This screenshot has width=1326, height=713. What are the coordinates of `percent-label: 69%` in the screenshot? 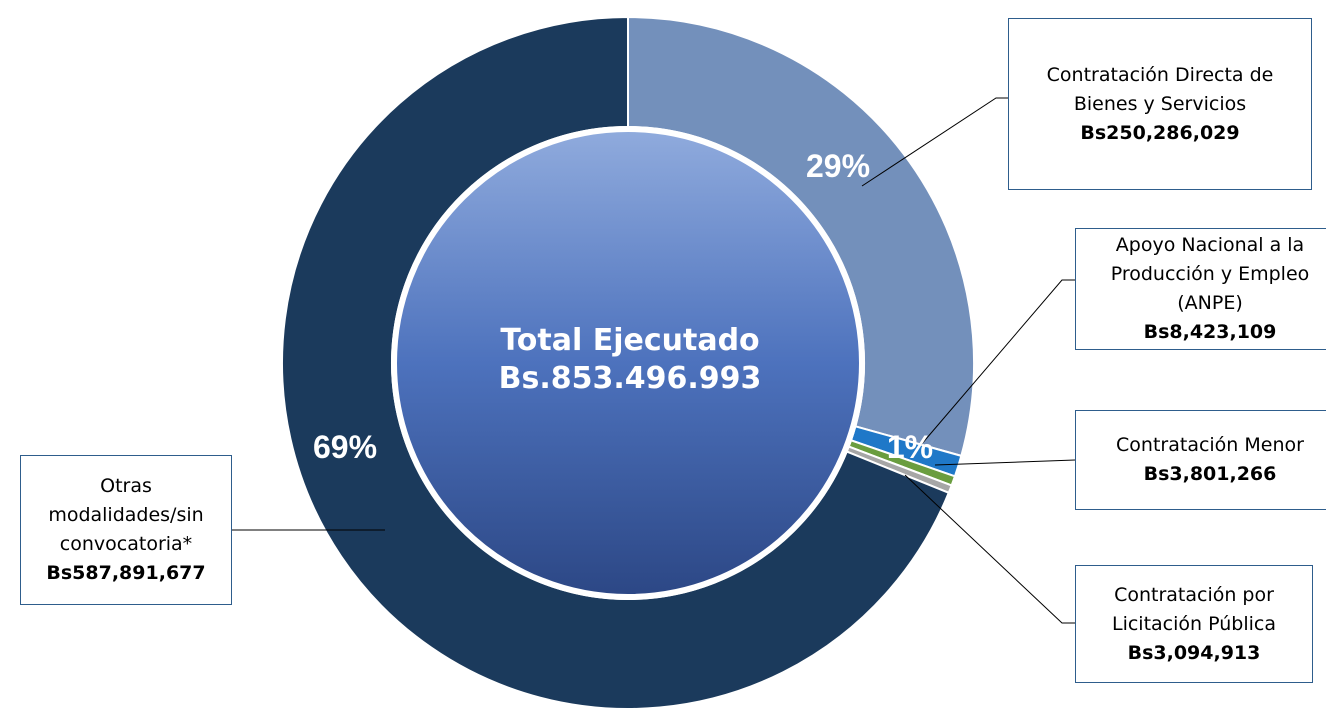 It's located at (345, 447).